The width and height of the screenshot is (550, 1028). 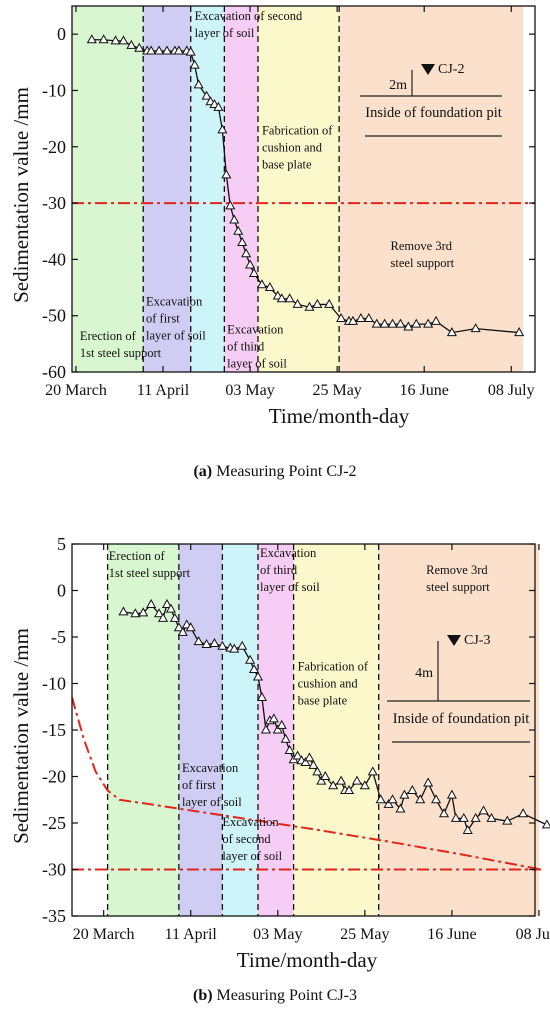 I want to click on phase-annotation: Erection of 1st steel support, so click(x=150, y=564).